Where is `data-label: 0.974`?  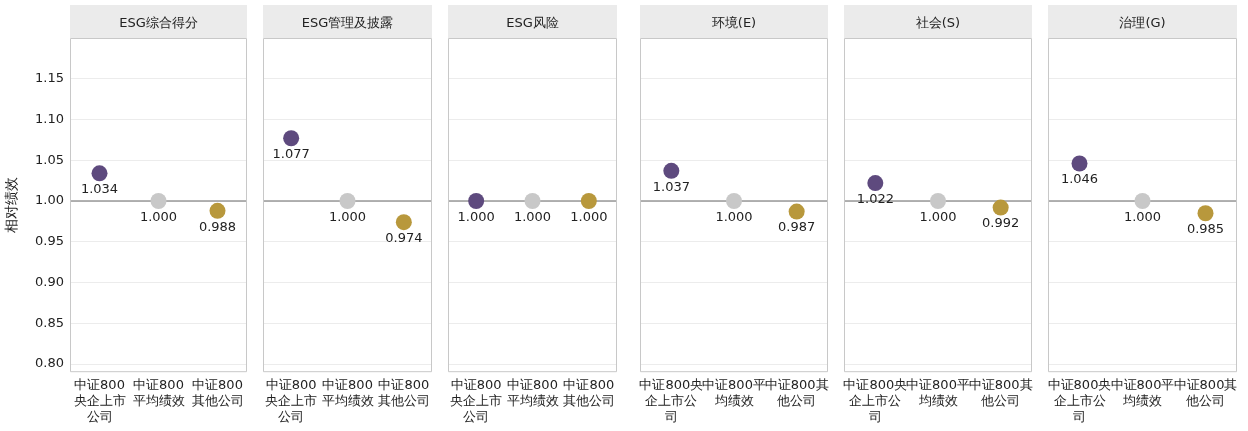
data-label: 0.974 is located at coordinates (404, 238).